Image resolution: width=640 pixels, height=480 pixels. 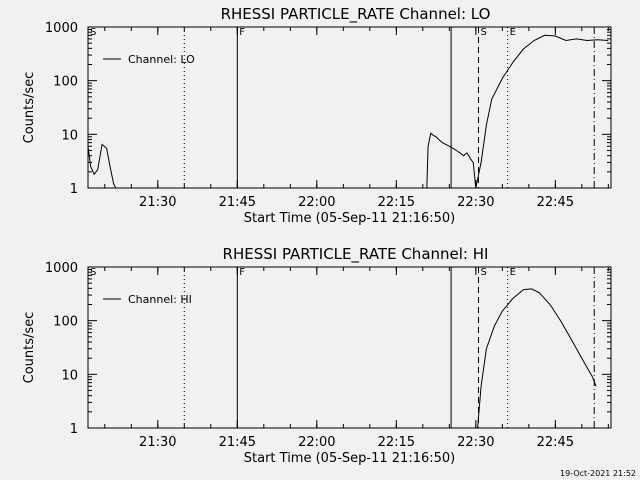 I want to click on legend-label: Channel: HI, so click(x=160, y=299).